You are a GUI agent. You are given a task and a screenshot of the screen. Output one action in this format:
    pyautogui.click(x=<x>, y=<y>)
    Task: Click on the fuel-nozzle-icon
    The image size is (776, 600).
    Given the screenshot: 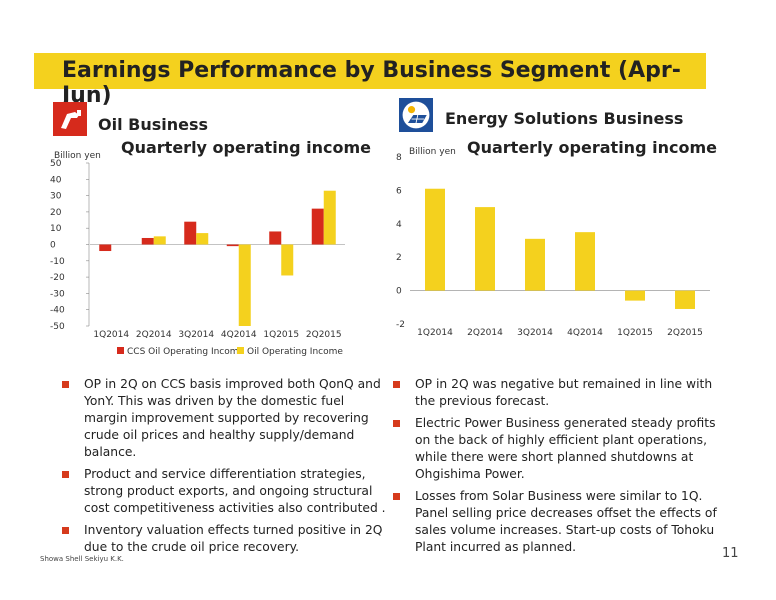 What is the action you would take?
    pyautogui.click(x=70, y=119)
    